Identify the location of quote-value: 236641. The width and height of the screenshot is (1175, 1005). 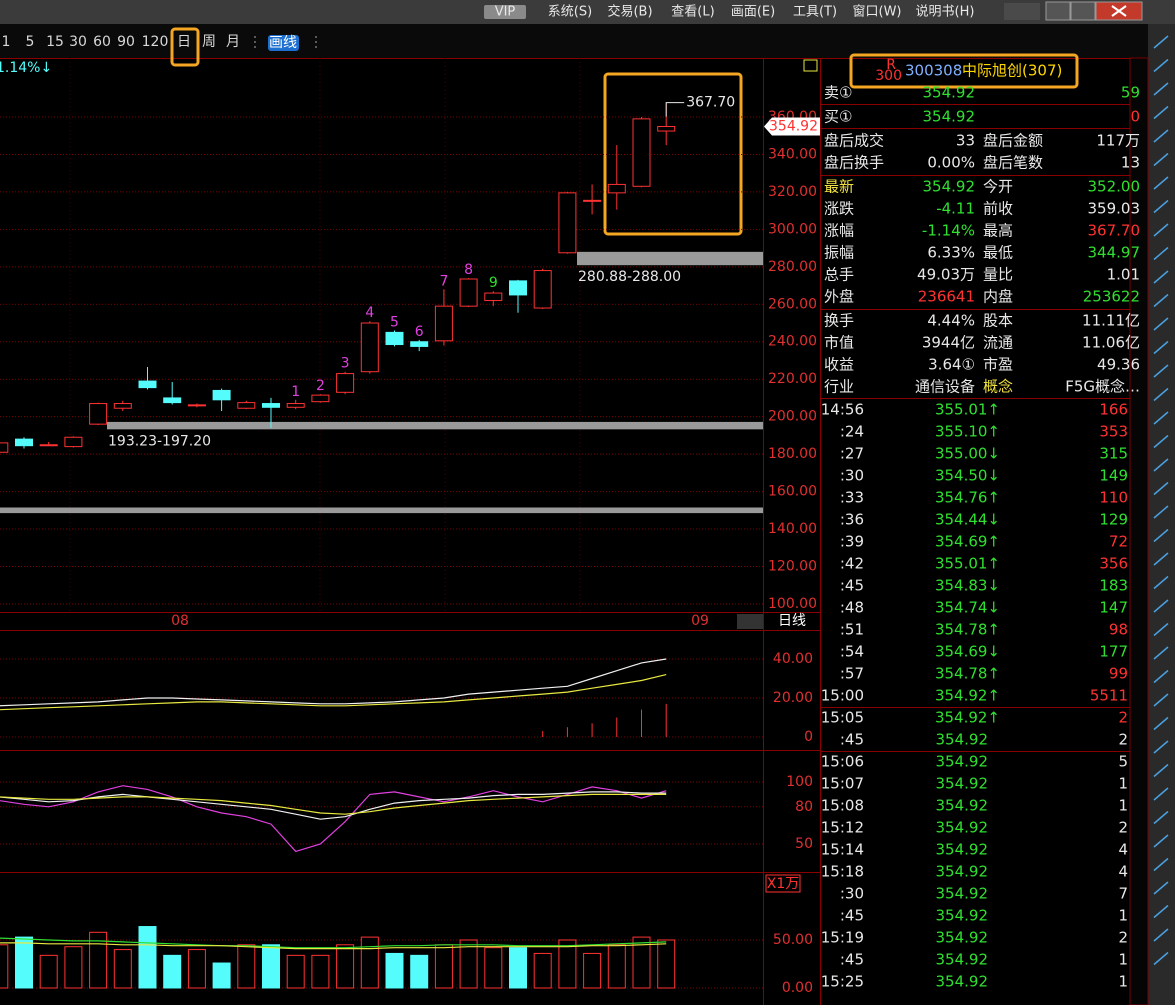
(946, 297).